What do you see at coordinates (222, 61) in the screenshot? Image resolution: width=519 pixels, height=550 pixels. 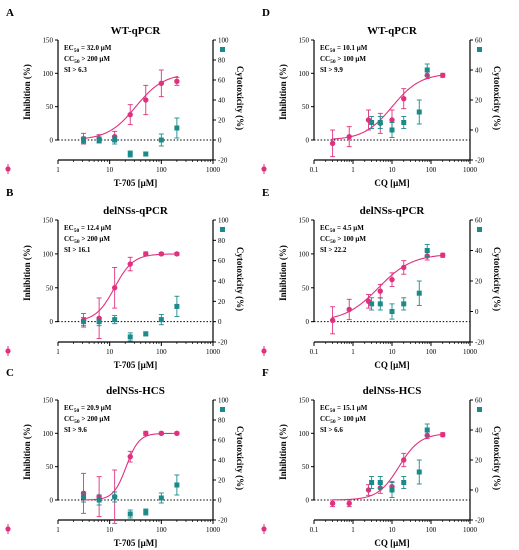 I see `y2-tick-label: 80` at bounding box center [222, 61].